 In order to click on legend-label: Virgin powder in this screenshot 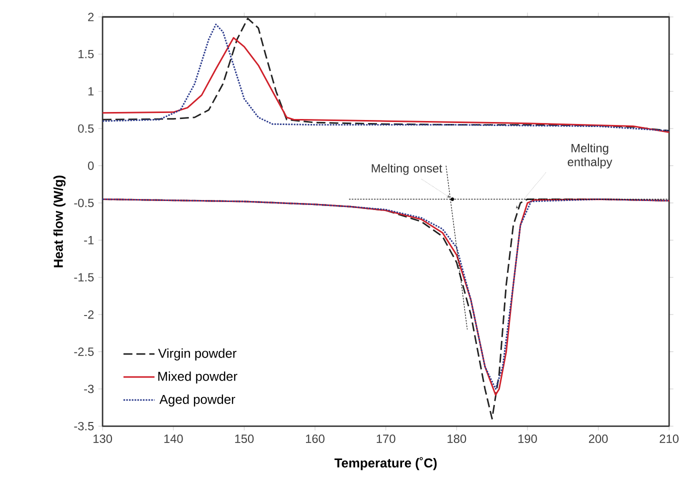, I will do `click(197, 354)`.